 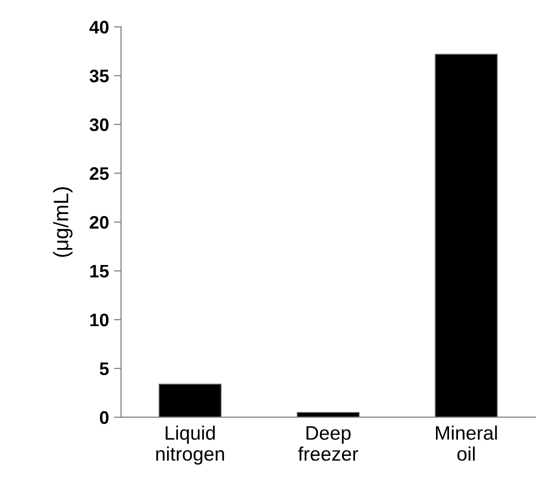 What do you see at coordinates (104, 369) in the screenshot?
I see `y-tick-label: 5` at bounding box center [104, 369].